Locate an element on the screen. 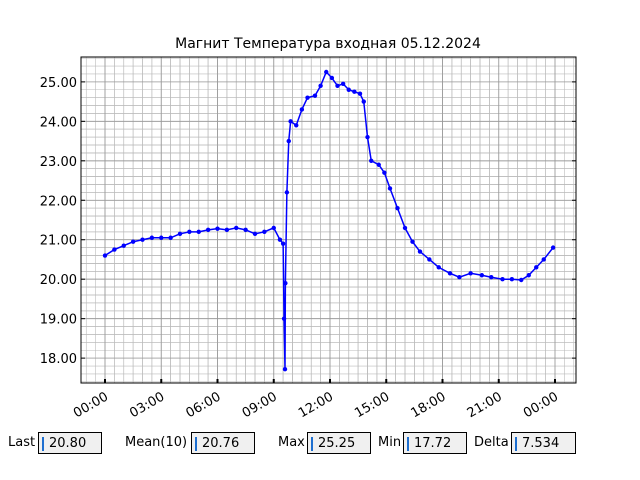 This screenshot has width=640, height=480. stat-field: 20.76 is located at coordinates (223, 443).